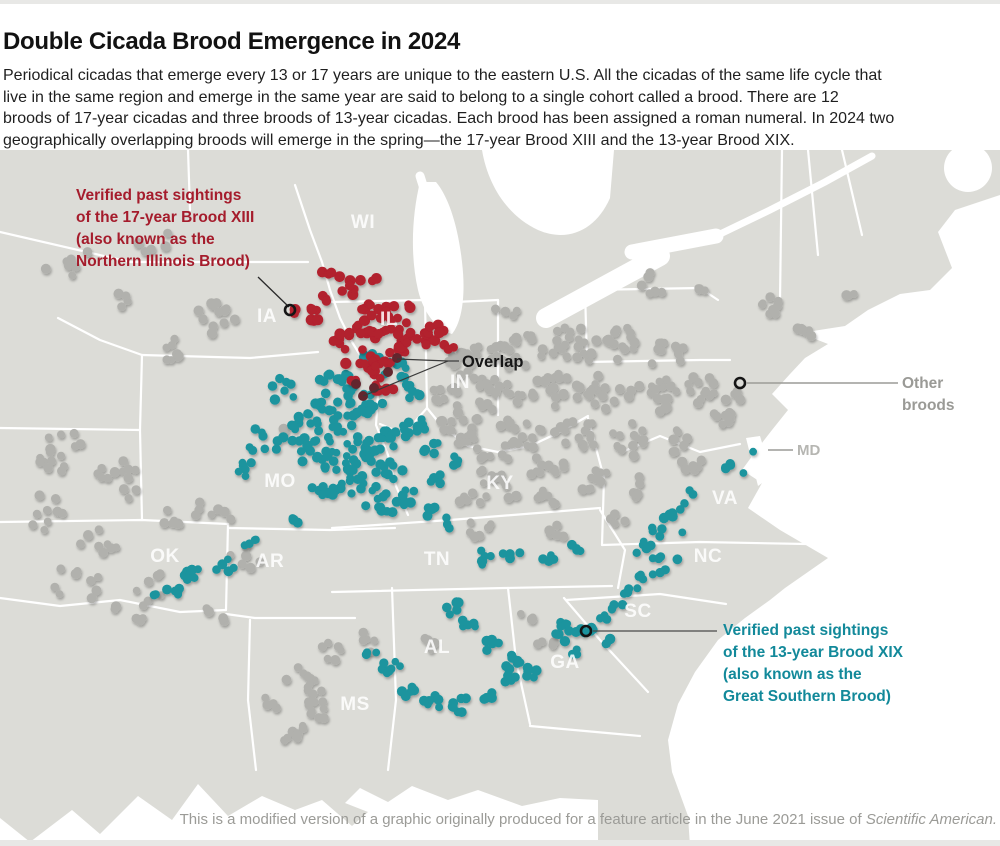  What do you see at coordinates (500, 2) in the screenshot?
I see `top-divider` at bounding box center [500, 2].